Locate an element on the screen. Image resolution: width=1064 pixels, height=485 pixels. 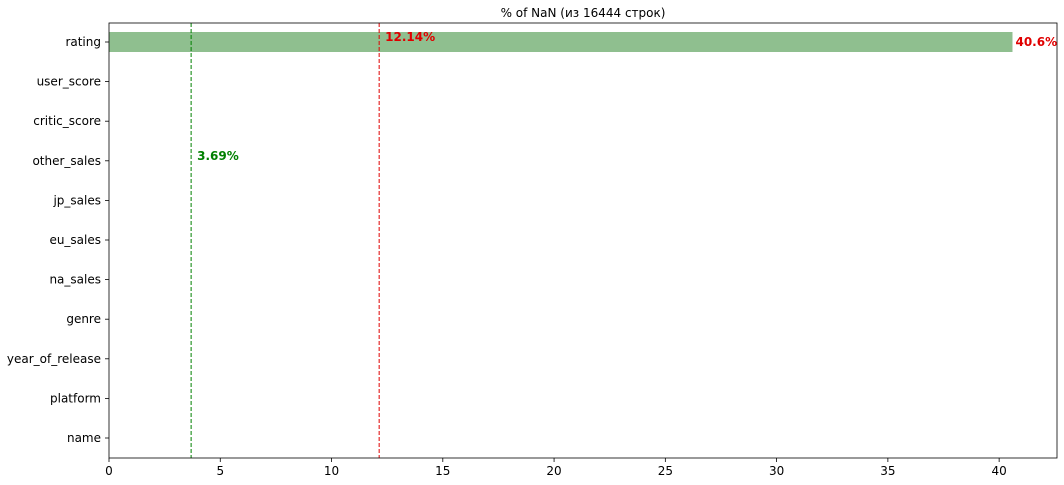
y-tick-label-other_sales: other_sales is located at coordinates (66, 161).